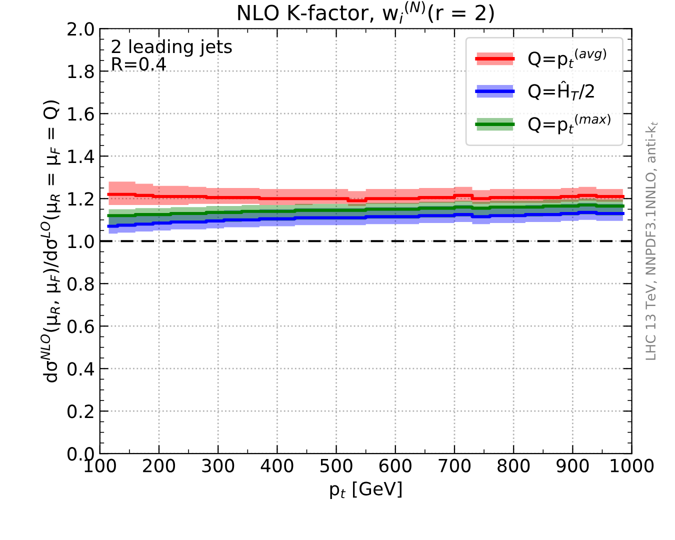 This screenshot has height=540, width=675. Describe the element at coordinates (569, 124) in the screenshot. I see `legend-label: Q=p$_{t}$$^{(max)}$` at that location.